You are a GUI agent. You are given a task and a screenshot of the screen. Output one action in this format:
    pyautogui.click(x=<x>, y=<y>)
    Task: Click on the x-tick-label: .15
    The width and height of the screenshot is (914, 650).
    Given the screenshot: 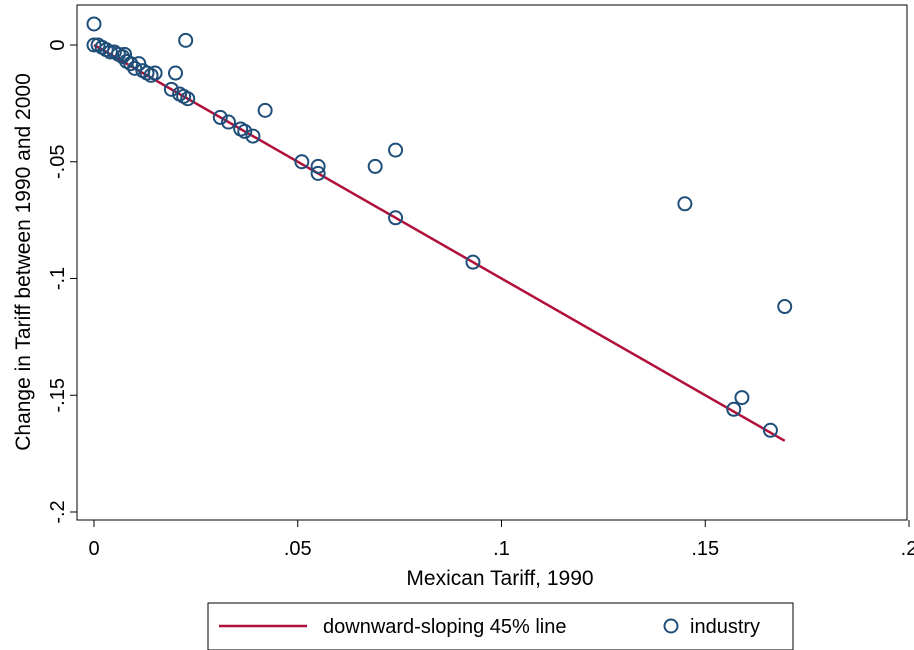 What is the action you would take?
    pyautogui.click(x=705, y=549)
    